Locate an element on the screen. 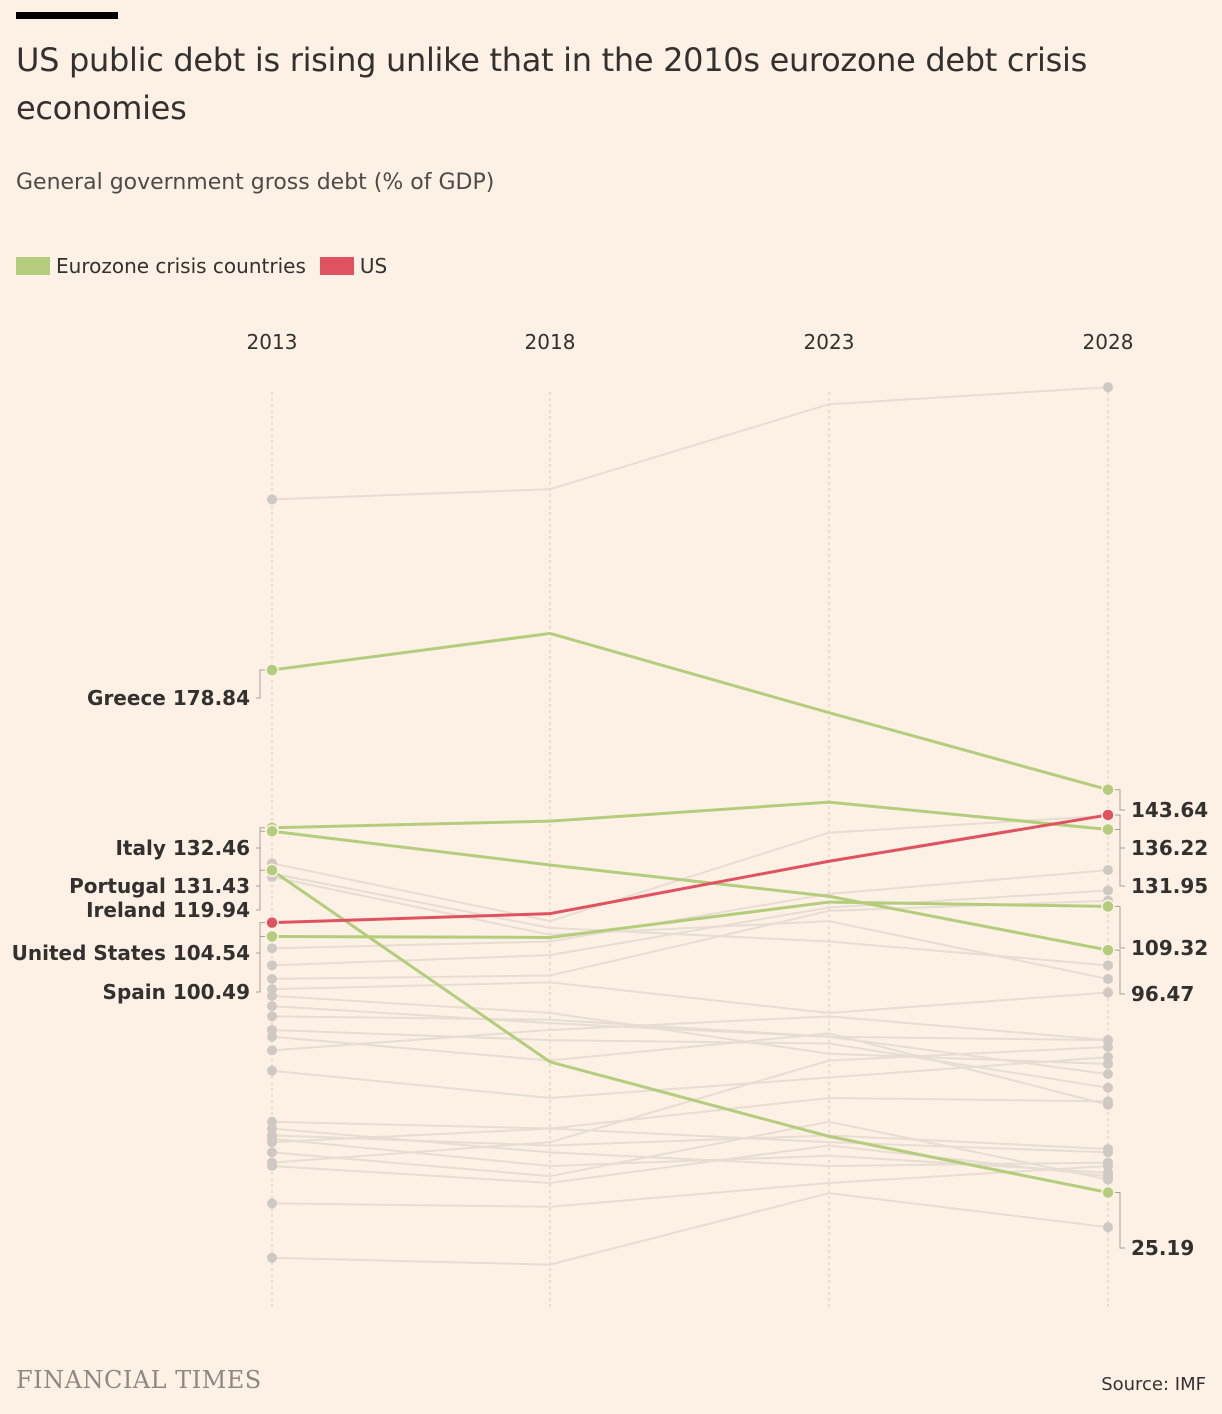 This screenshot has width=1222, height=1414. legend-item-eurozone: Eurozone crisis countries is located at coordinates (161, 266).